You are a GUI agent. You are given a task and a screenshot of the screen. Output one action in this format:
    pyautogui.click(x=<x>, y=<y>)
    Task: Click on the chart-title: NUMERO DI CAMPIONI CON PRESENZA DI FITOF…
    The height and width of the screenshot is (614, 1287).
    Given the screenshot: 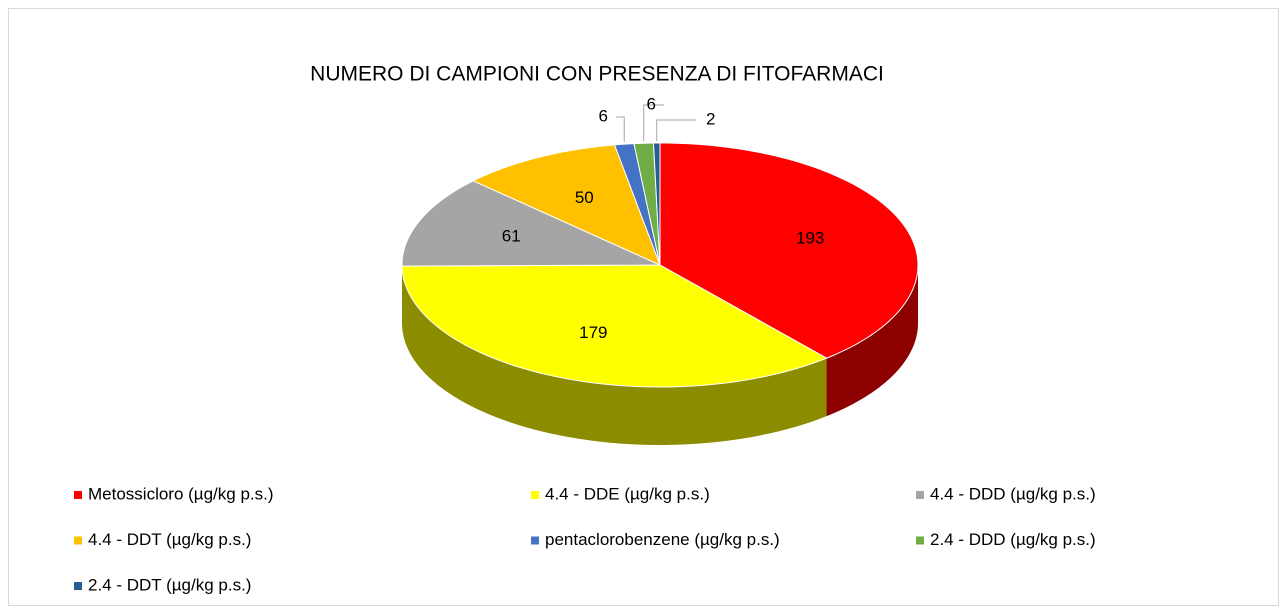 What is the action you would take?
    pyautogui.click(x=597, y=74)
    